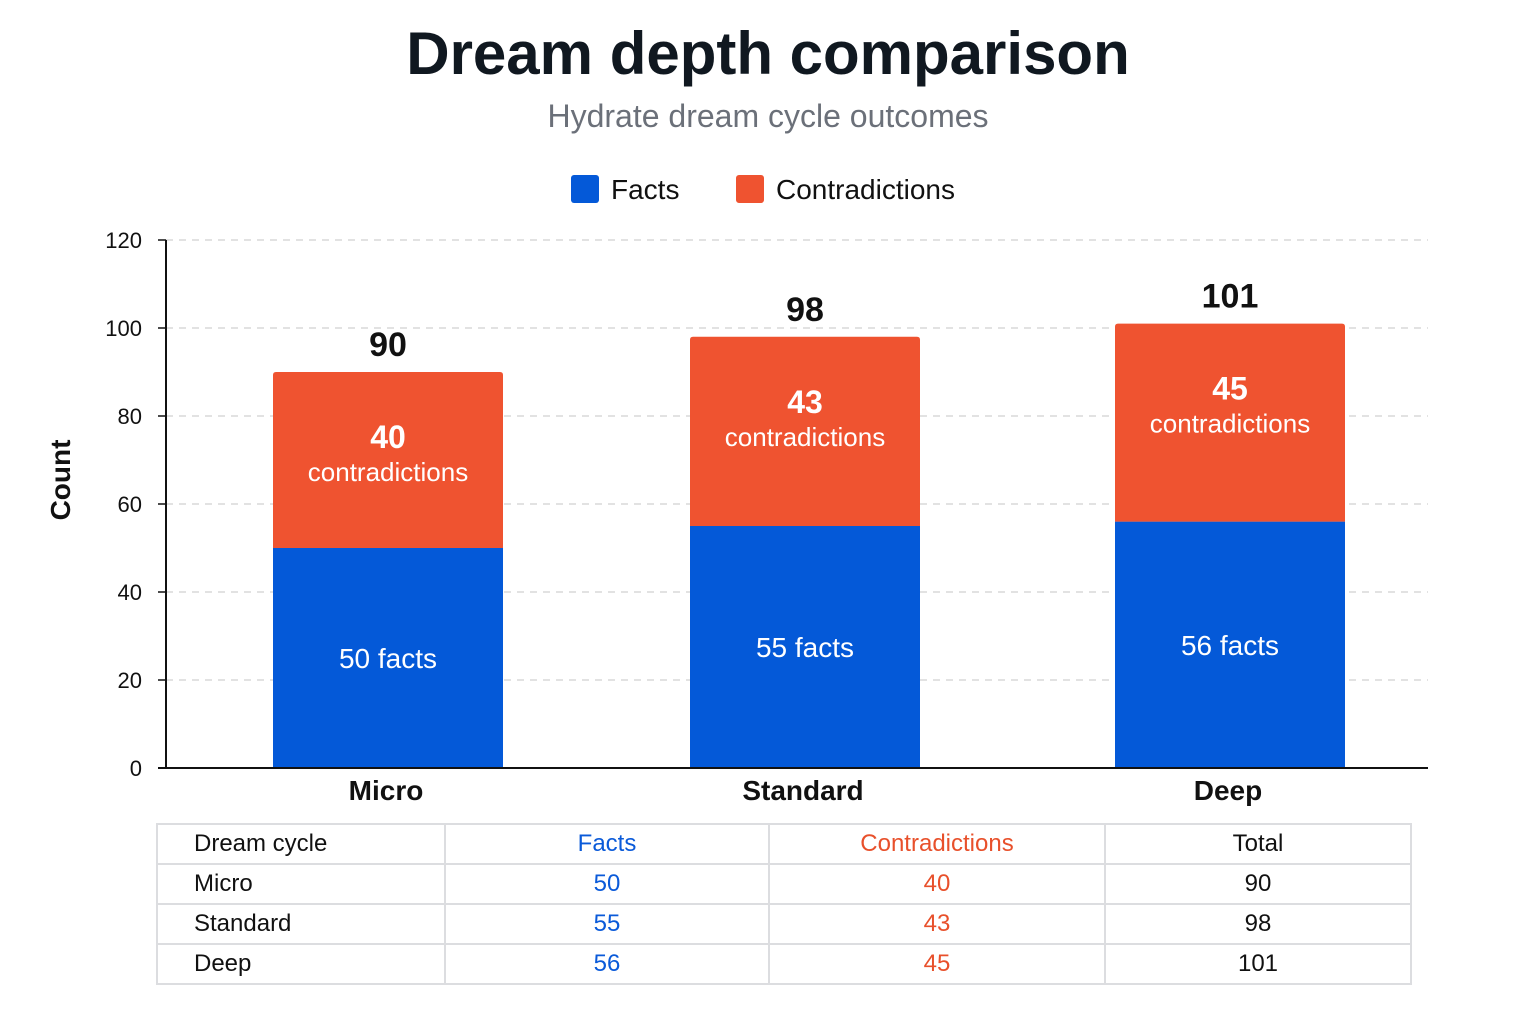  I want to click on table-row: Deep 56 45 101, so click(784, 964).